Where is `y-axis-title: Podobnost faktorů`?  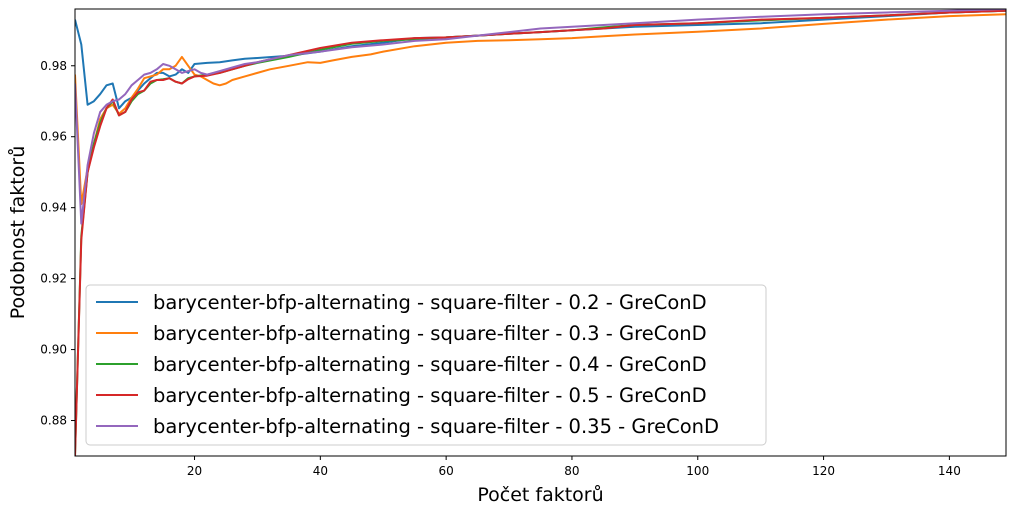
y-axis-title: Podobnost faktorů is located at coordinates (18, 232).